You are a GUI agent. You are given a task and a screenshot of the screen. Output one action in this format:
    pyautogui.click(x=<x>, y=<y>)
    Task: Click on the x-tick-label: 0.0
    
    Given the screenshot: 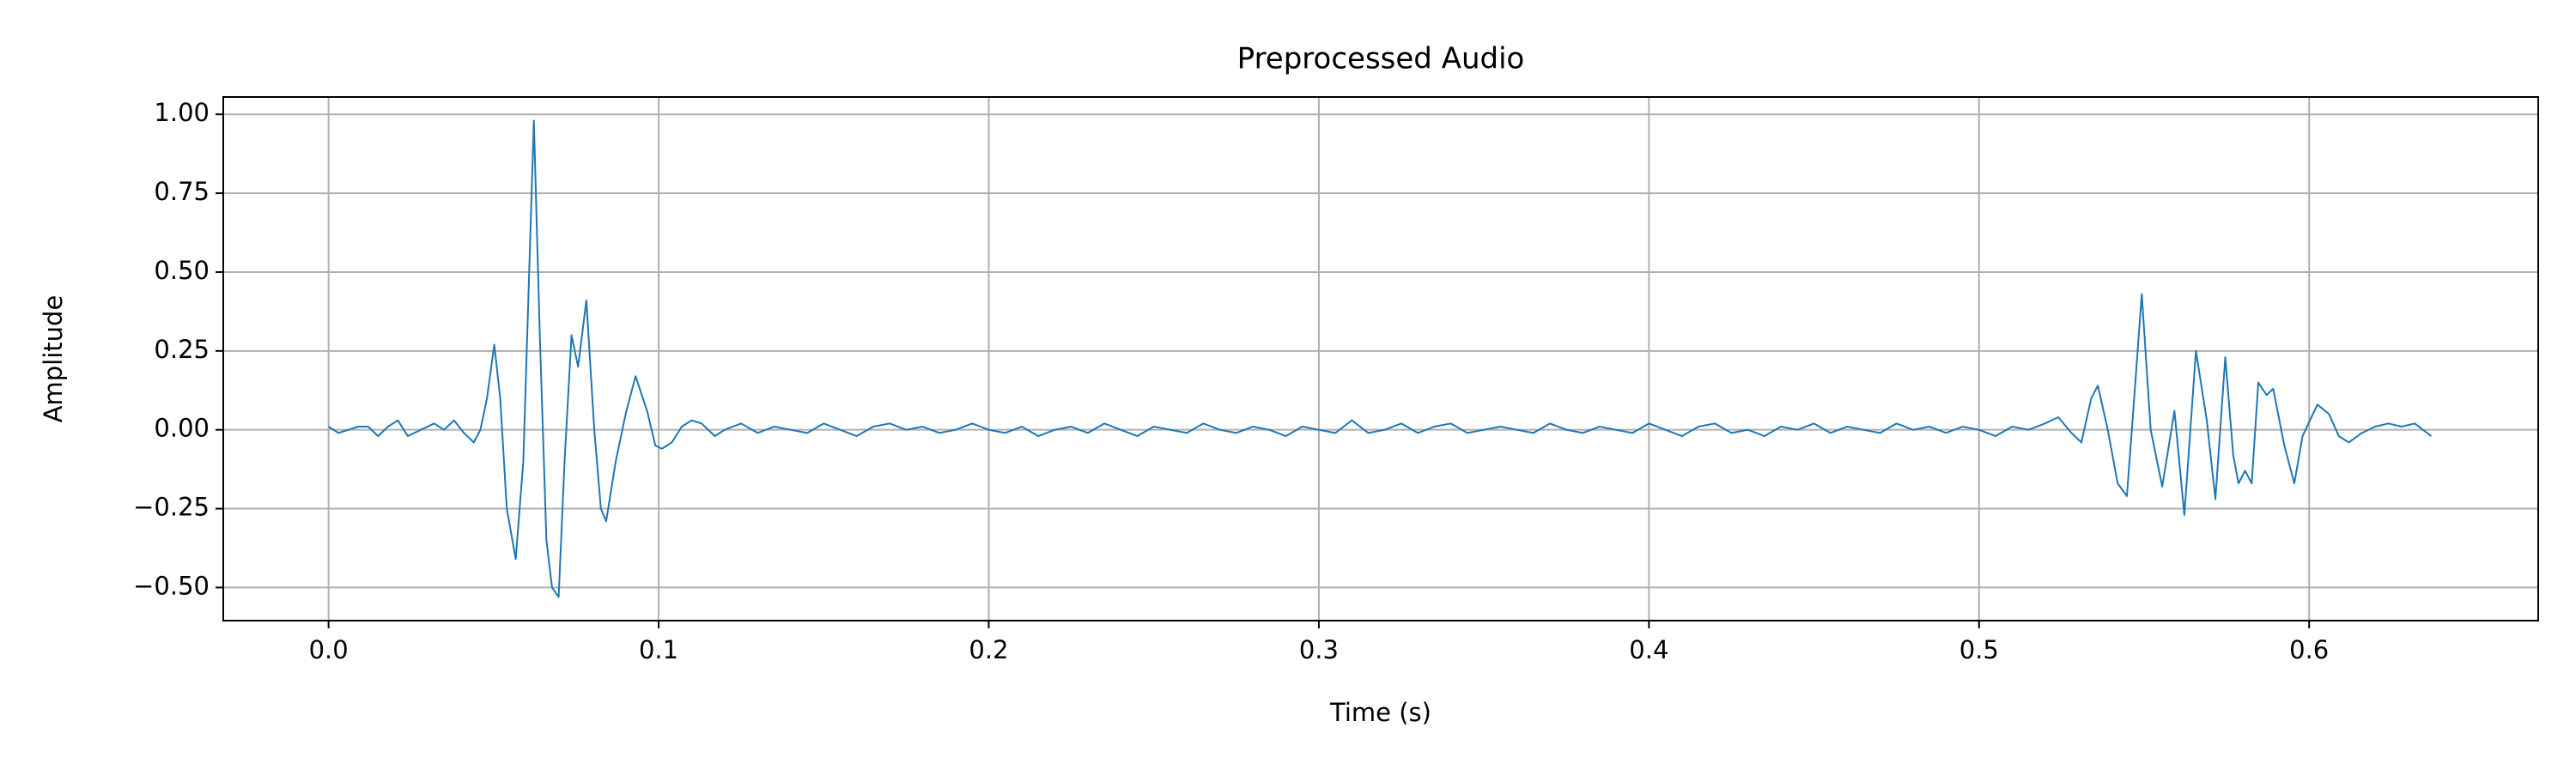 What is the action you would take?
    pyautogui.click(x=329, y=649)
    